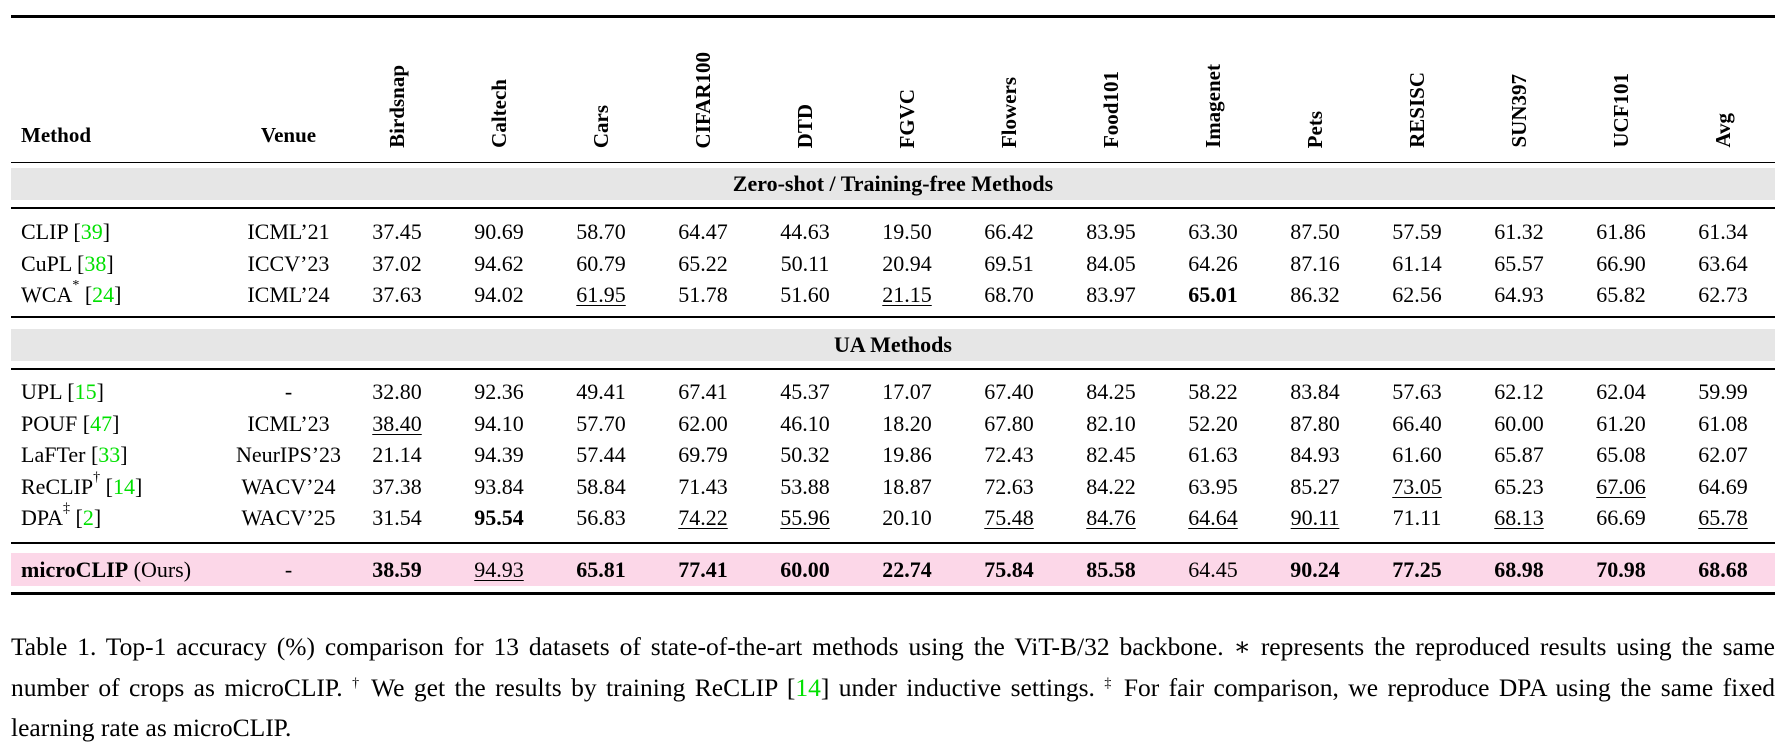 Image resolution: width=1787 pixels, height=750 pixels. What do you see at coordinates (397, 486) in the screenshot?
I see `cell-birdsnap: 37.38` at bounding box center [397, 486].